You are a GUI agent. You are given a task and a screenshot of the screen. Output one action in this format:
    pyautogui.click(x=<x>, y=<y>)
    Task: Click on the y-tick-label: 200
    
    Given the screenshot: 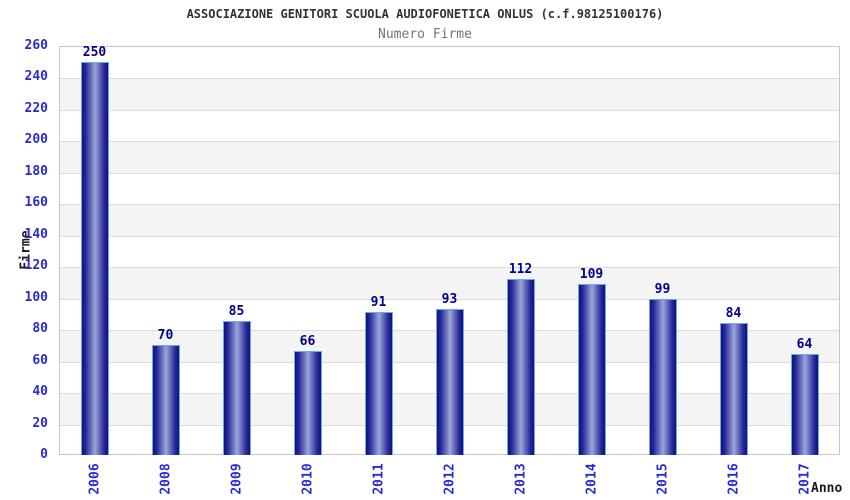 What is the action you would take?
    pyautogui.click(x=36, y=140)
    